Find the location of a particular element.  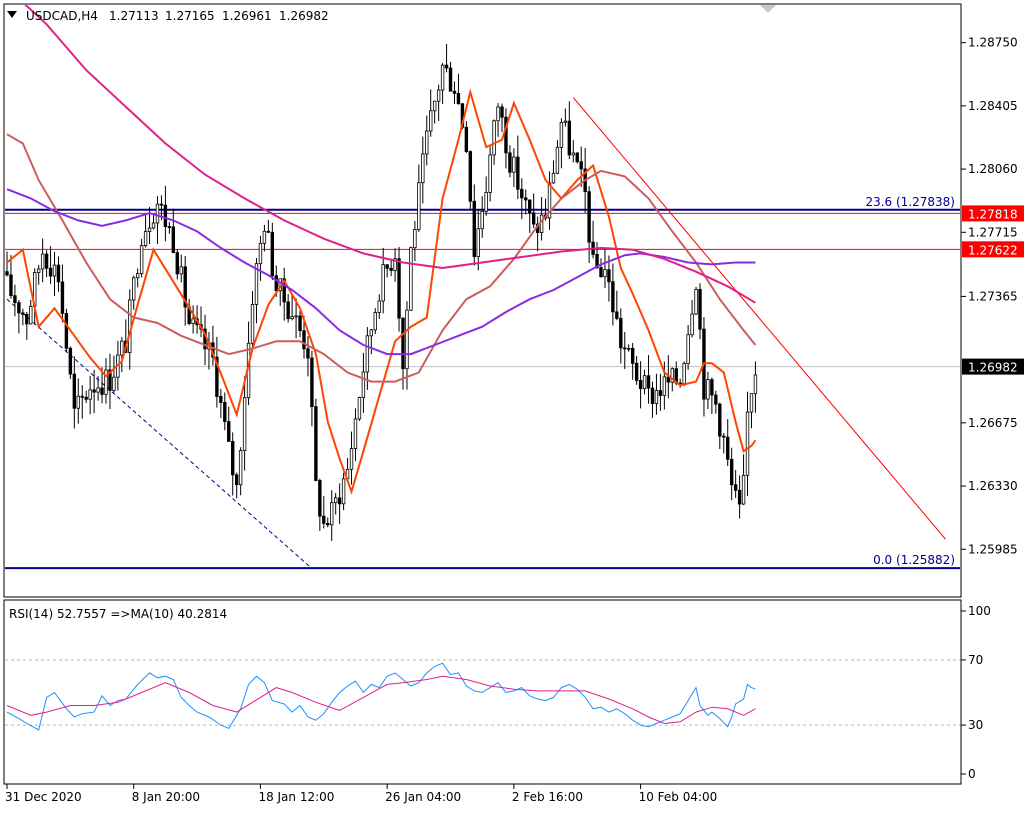

support-channel-line is located at coordinates (159, 433).